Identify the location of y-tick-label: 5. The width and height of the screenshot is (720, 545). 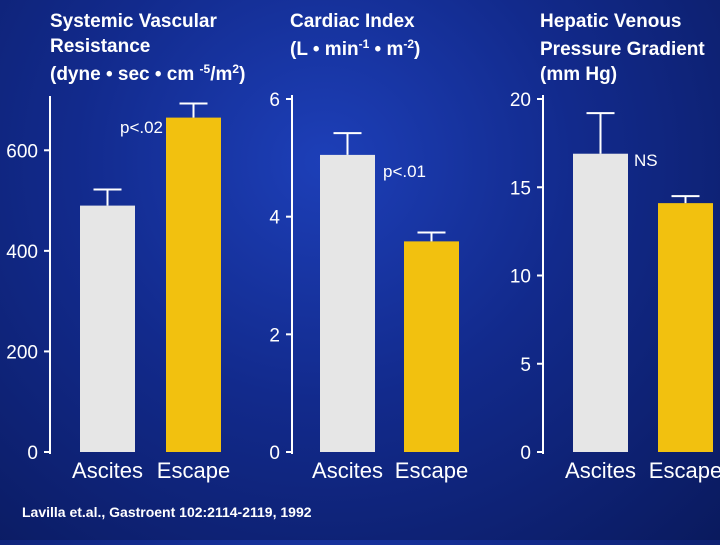
(525, 365).